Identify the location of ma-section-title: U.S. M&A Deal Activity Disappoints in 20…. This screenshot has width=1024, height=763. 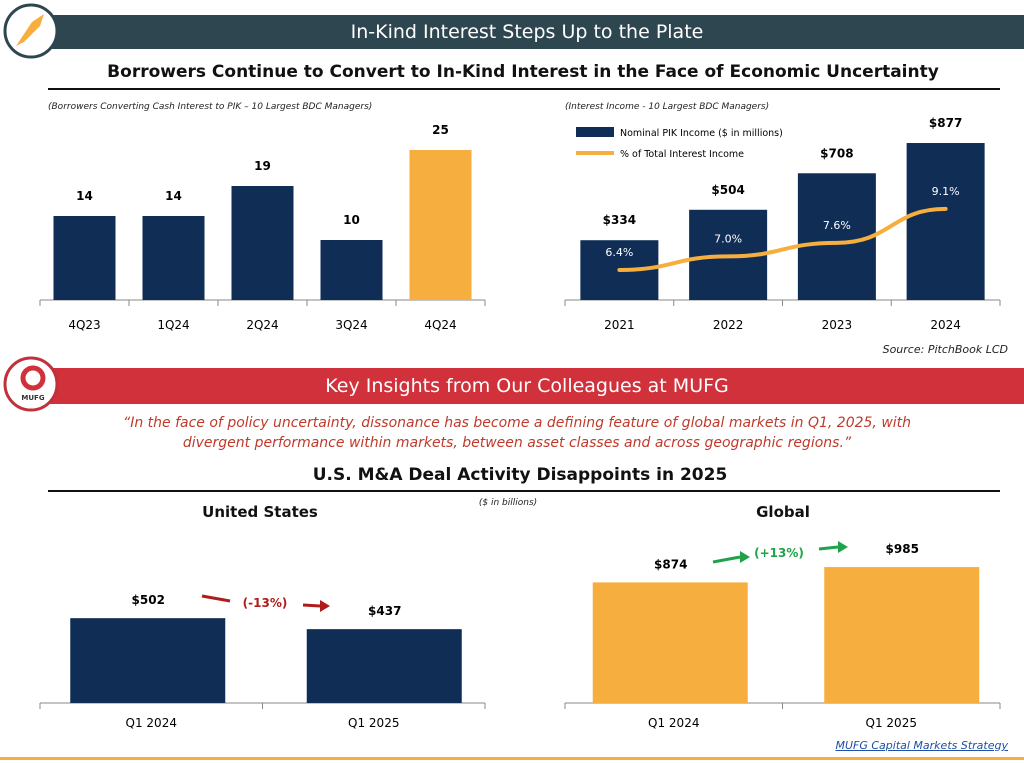
(520, 475).